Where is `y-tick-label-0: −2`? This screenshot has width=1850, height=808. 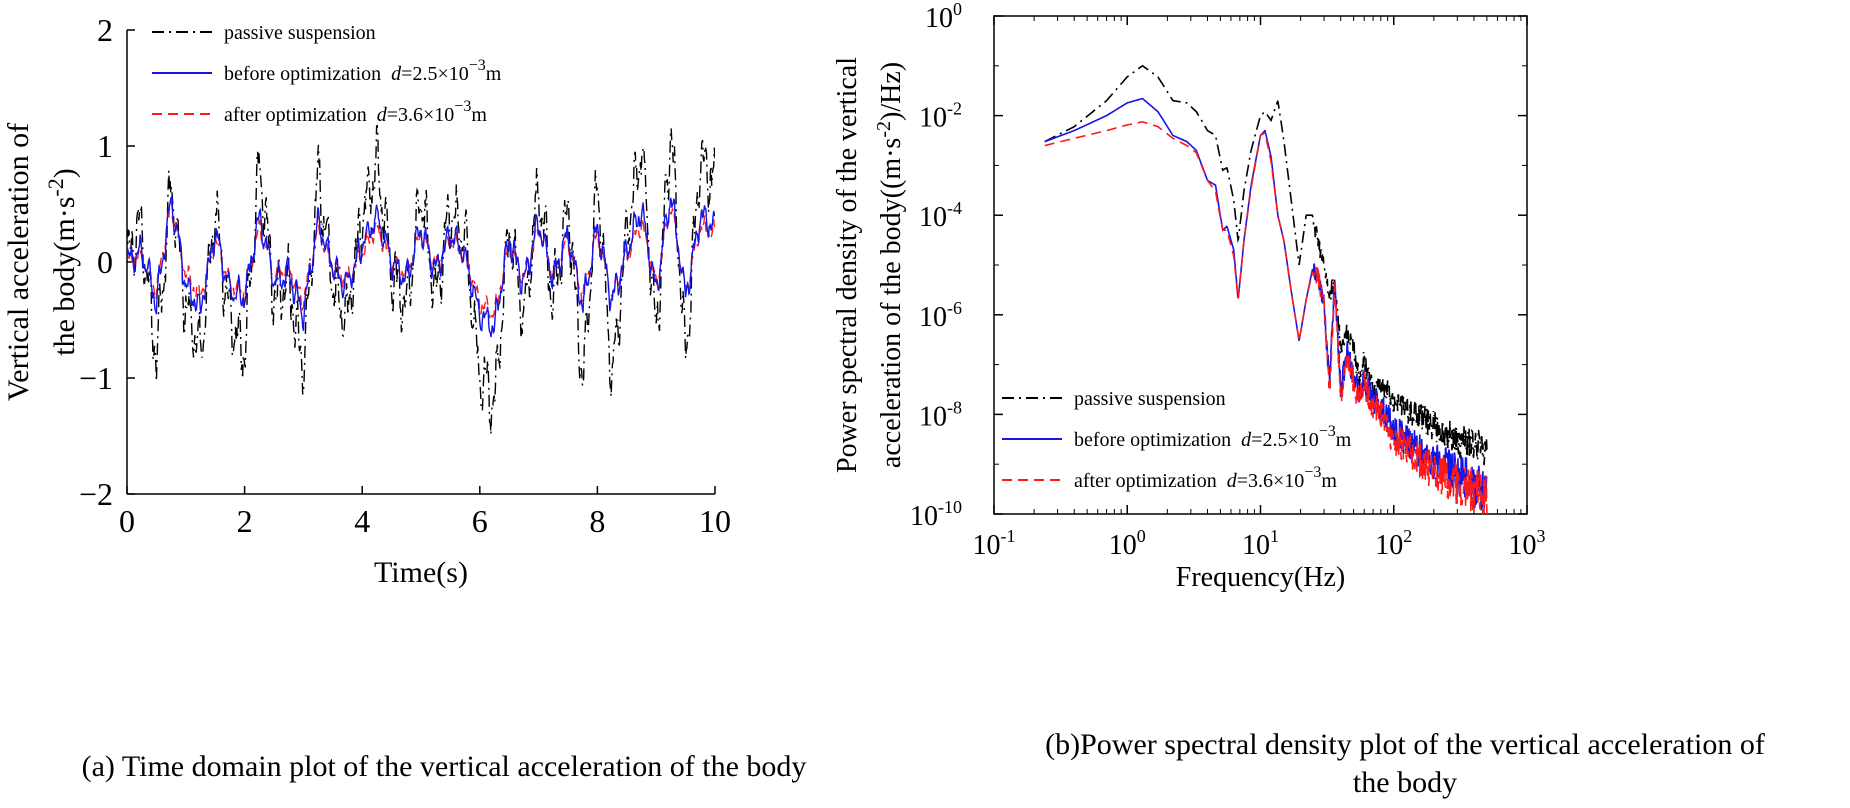 y-tick-label-0: −2 is located at coordinates (96, 494).